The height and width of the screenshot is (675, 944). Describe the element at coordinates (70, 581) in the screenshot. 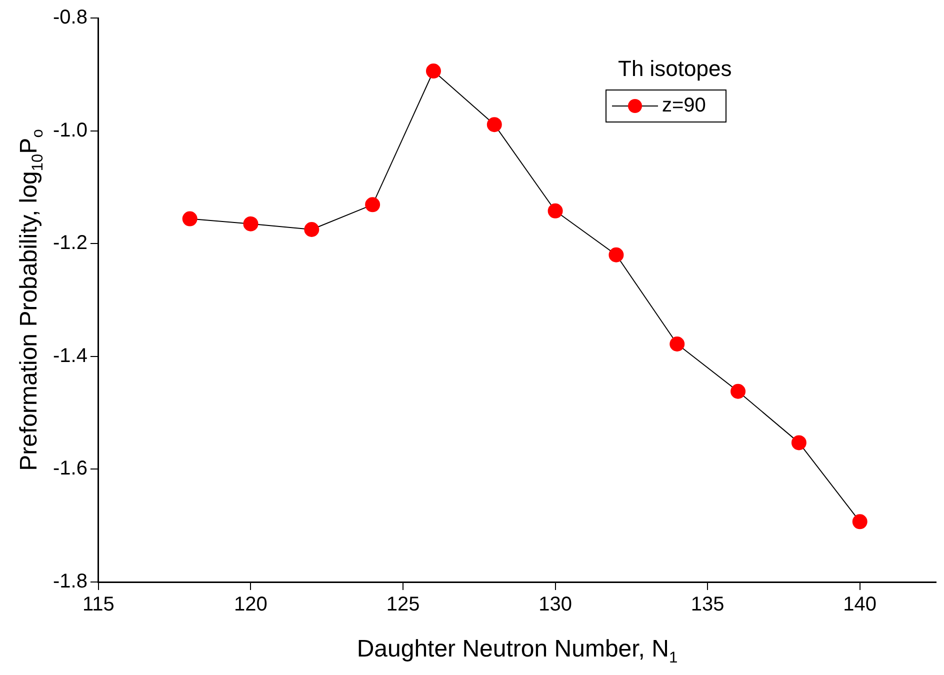

I see `y-tick-label: -1.8` at that location.